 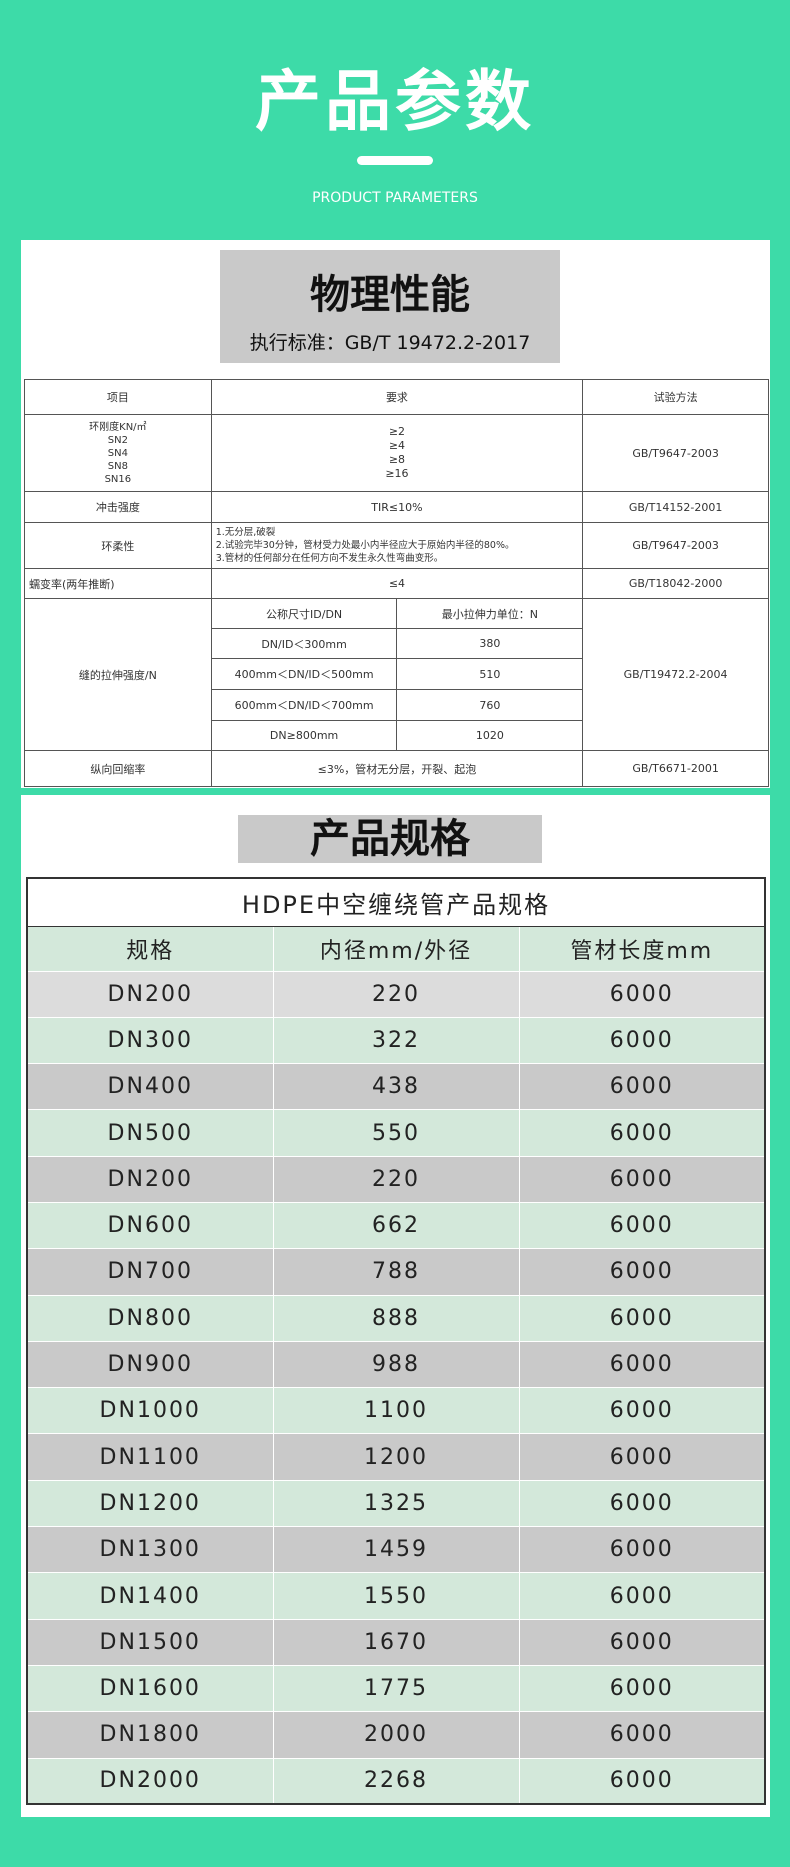 What do you see at coordinates (675, 507) in the screenshot?
I see `method: GB/T14152-2001` at bounding box center [675, 507].